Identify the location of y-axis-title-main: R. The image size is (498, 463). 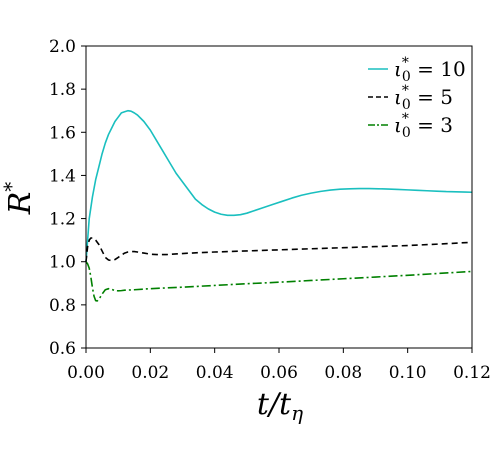
(20, 204).